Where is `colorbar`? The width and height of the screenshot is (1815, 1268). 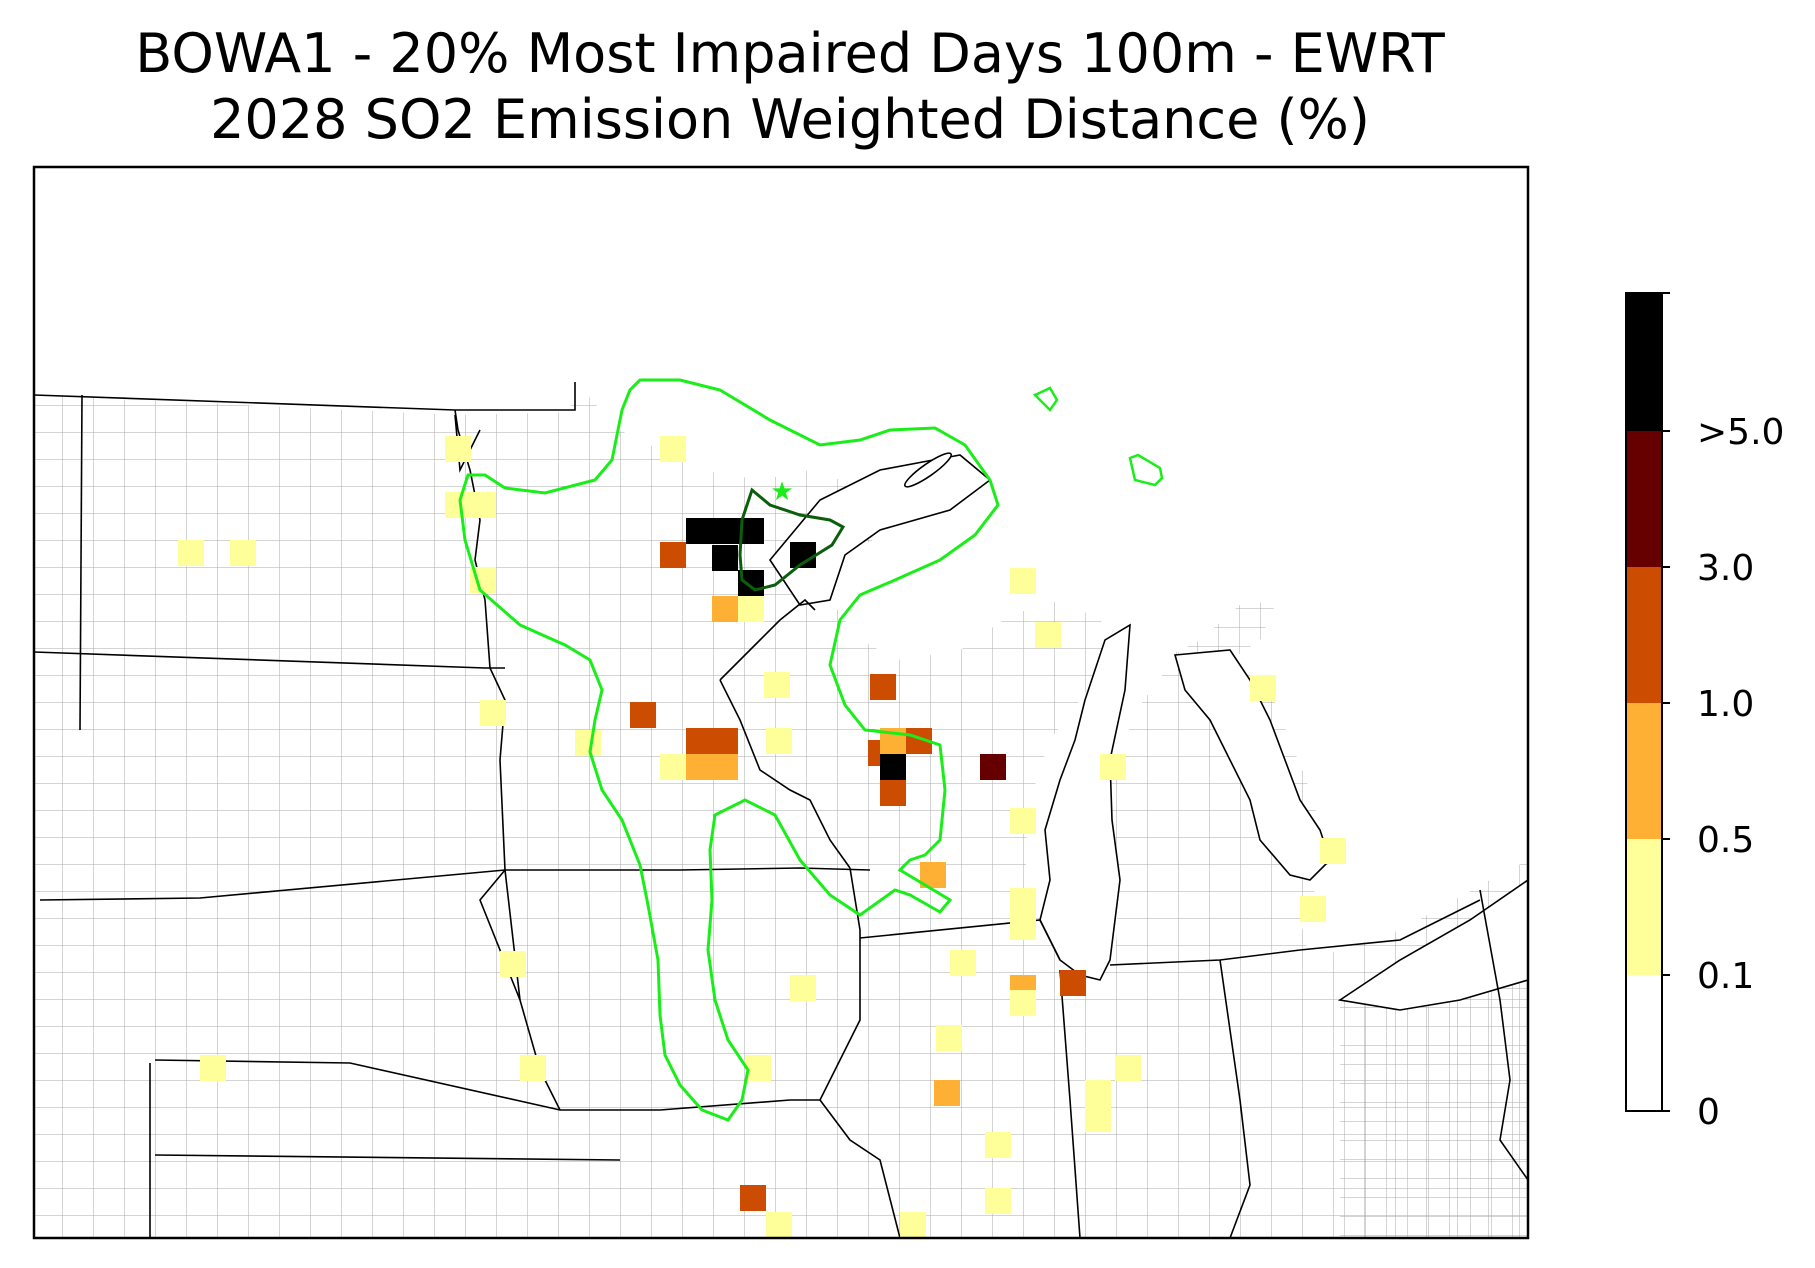
colorbar is located at coordinates (1647, 702).